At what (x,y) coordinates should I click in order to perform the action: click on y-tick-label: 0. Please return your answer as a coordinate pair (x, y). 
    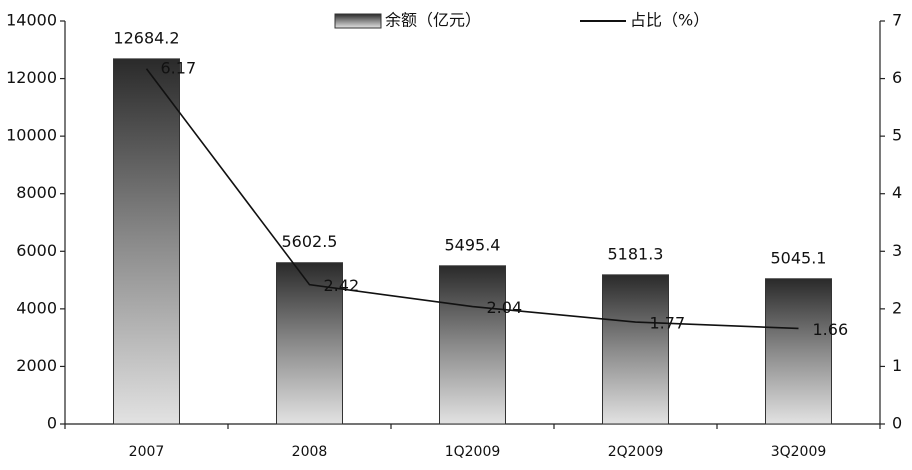
    Looking at the image, I should click on (52, 423).